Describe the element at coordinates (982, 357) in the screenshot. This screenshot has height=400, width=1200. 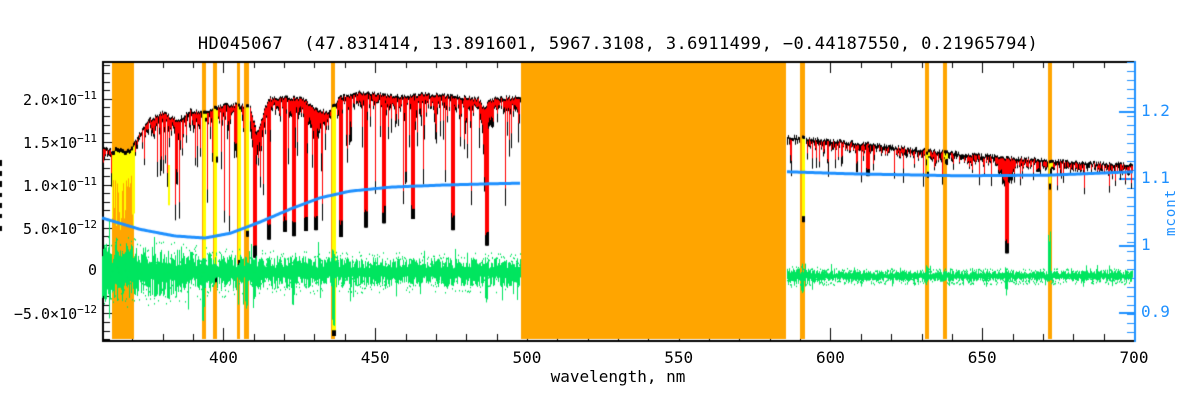
I see `x-tick-label: 650` at that location.